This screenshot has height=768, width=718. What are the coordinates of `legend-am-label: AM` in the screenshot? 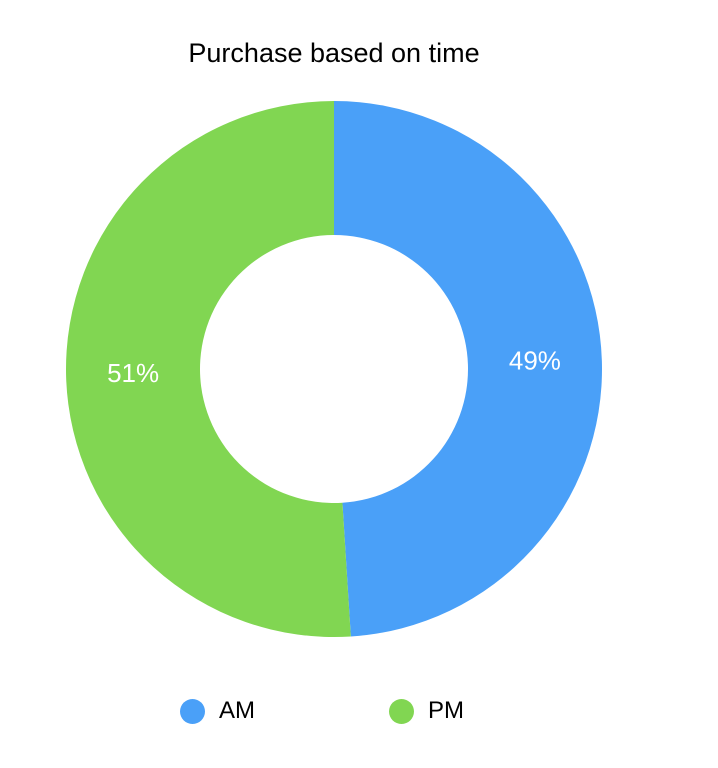 It's located at (237, 710).